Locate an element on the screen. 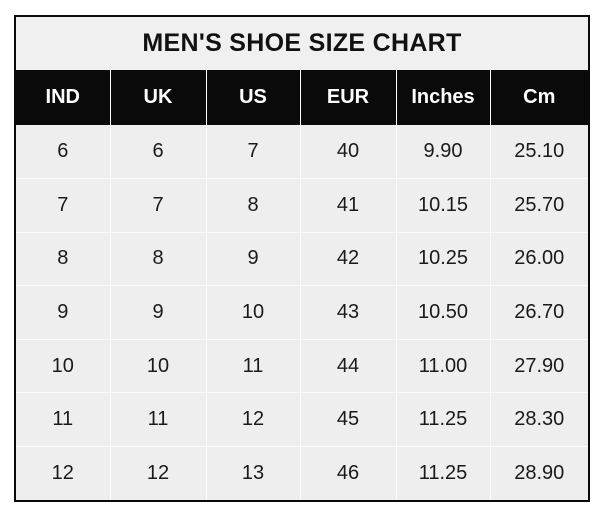 This screenshot has width=605, height=521. cell-uk: 8 is located at coordinates (158, 259).